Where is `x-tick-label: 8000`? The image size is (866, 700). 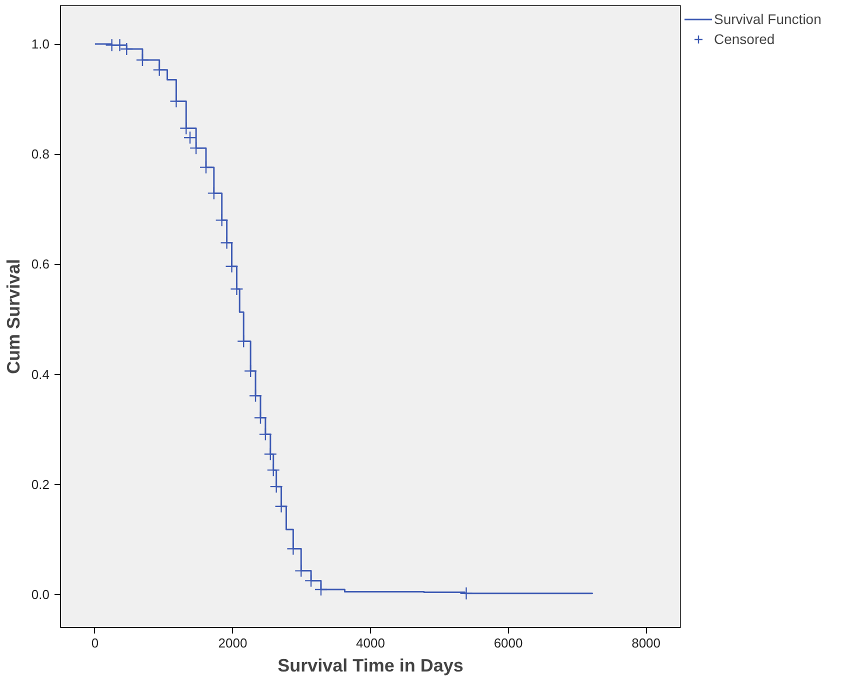
x-tick-label: 8000 is located at coordinates (646, 643).